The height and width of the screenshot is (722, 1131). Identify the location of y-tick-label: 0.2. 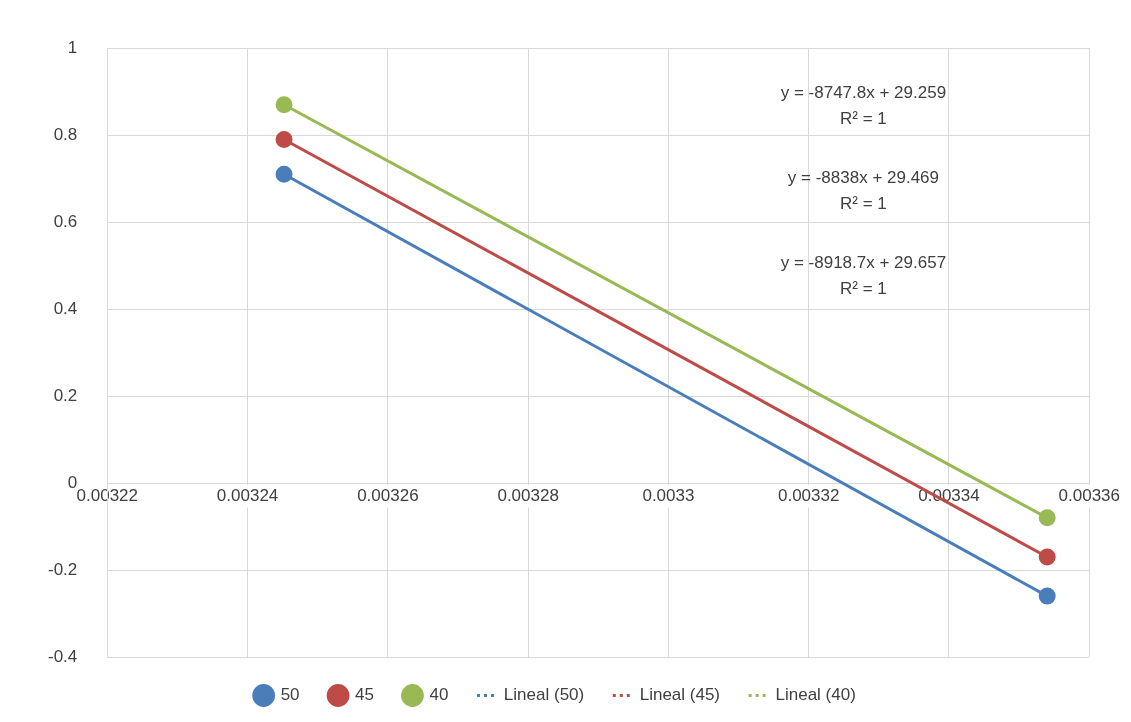
(65, 395).